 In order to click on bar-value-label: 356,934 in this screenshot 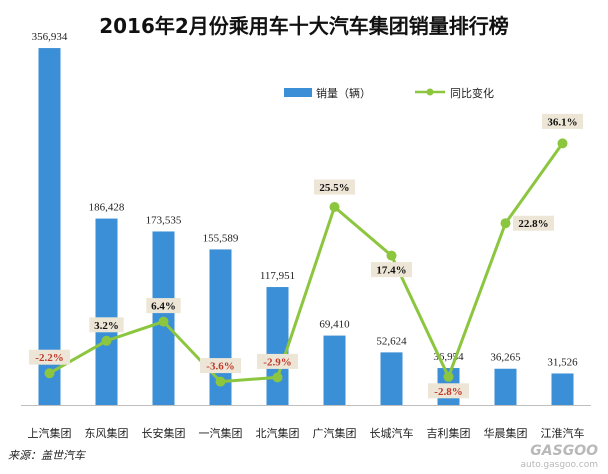, I will do `click(50, 37)`.